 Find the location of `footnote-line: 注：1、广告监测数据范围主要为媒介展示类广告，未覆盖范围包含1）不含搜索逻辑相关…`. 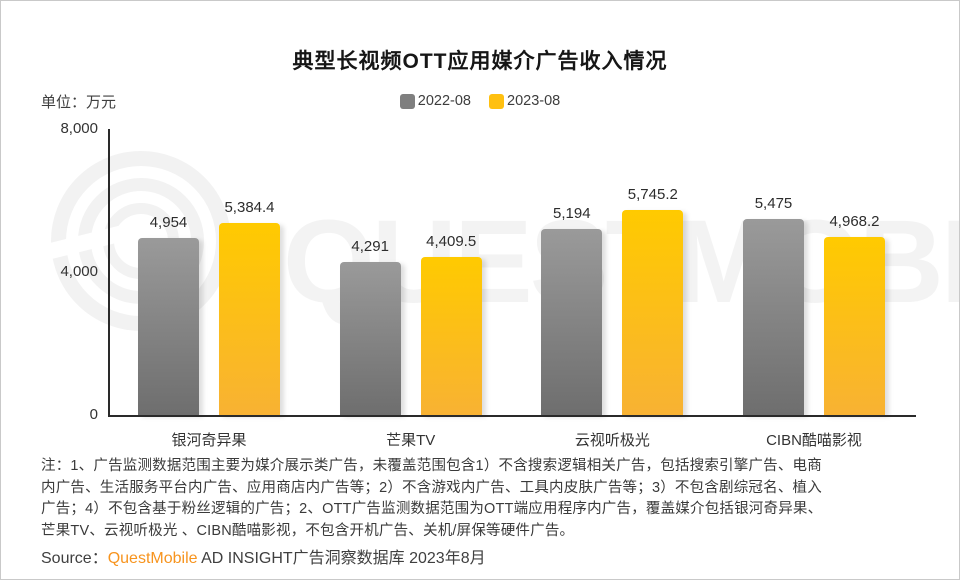

footnote-line: 注：1、广告监测数据范围主要为媒介展示类广告，未覆盖范围包含1）不含搜索逻辑相关… is located at coordinates (431, 466).